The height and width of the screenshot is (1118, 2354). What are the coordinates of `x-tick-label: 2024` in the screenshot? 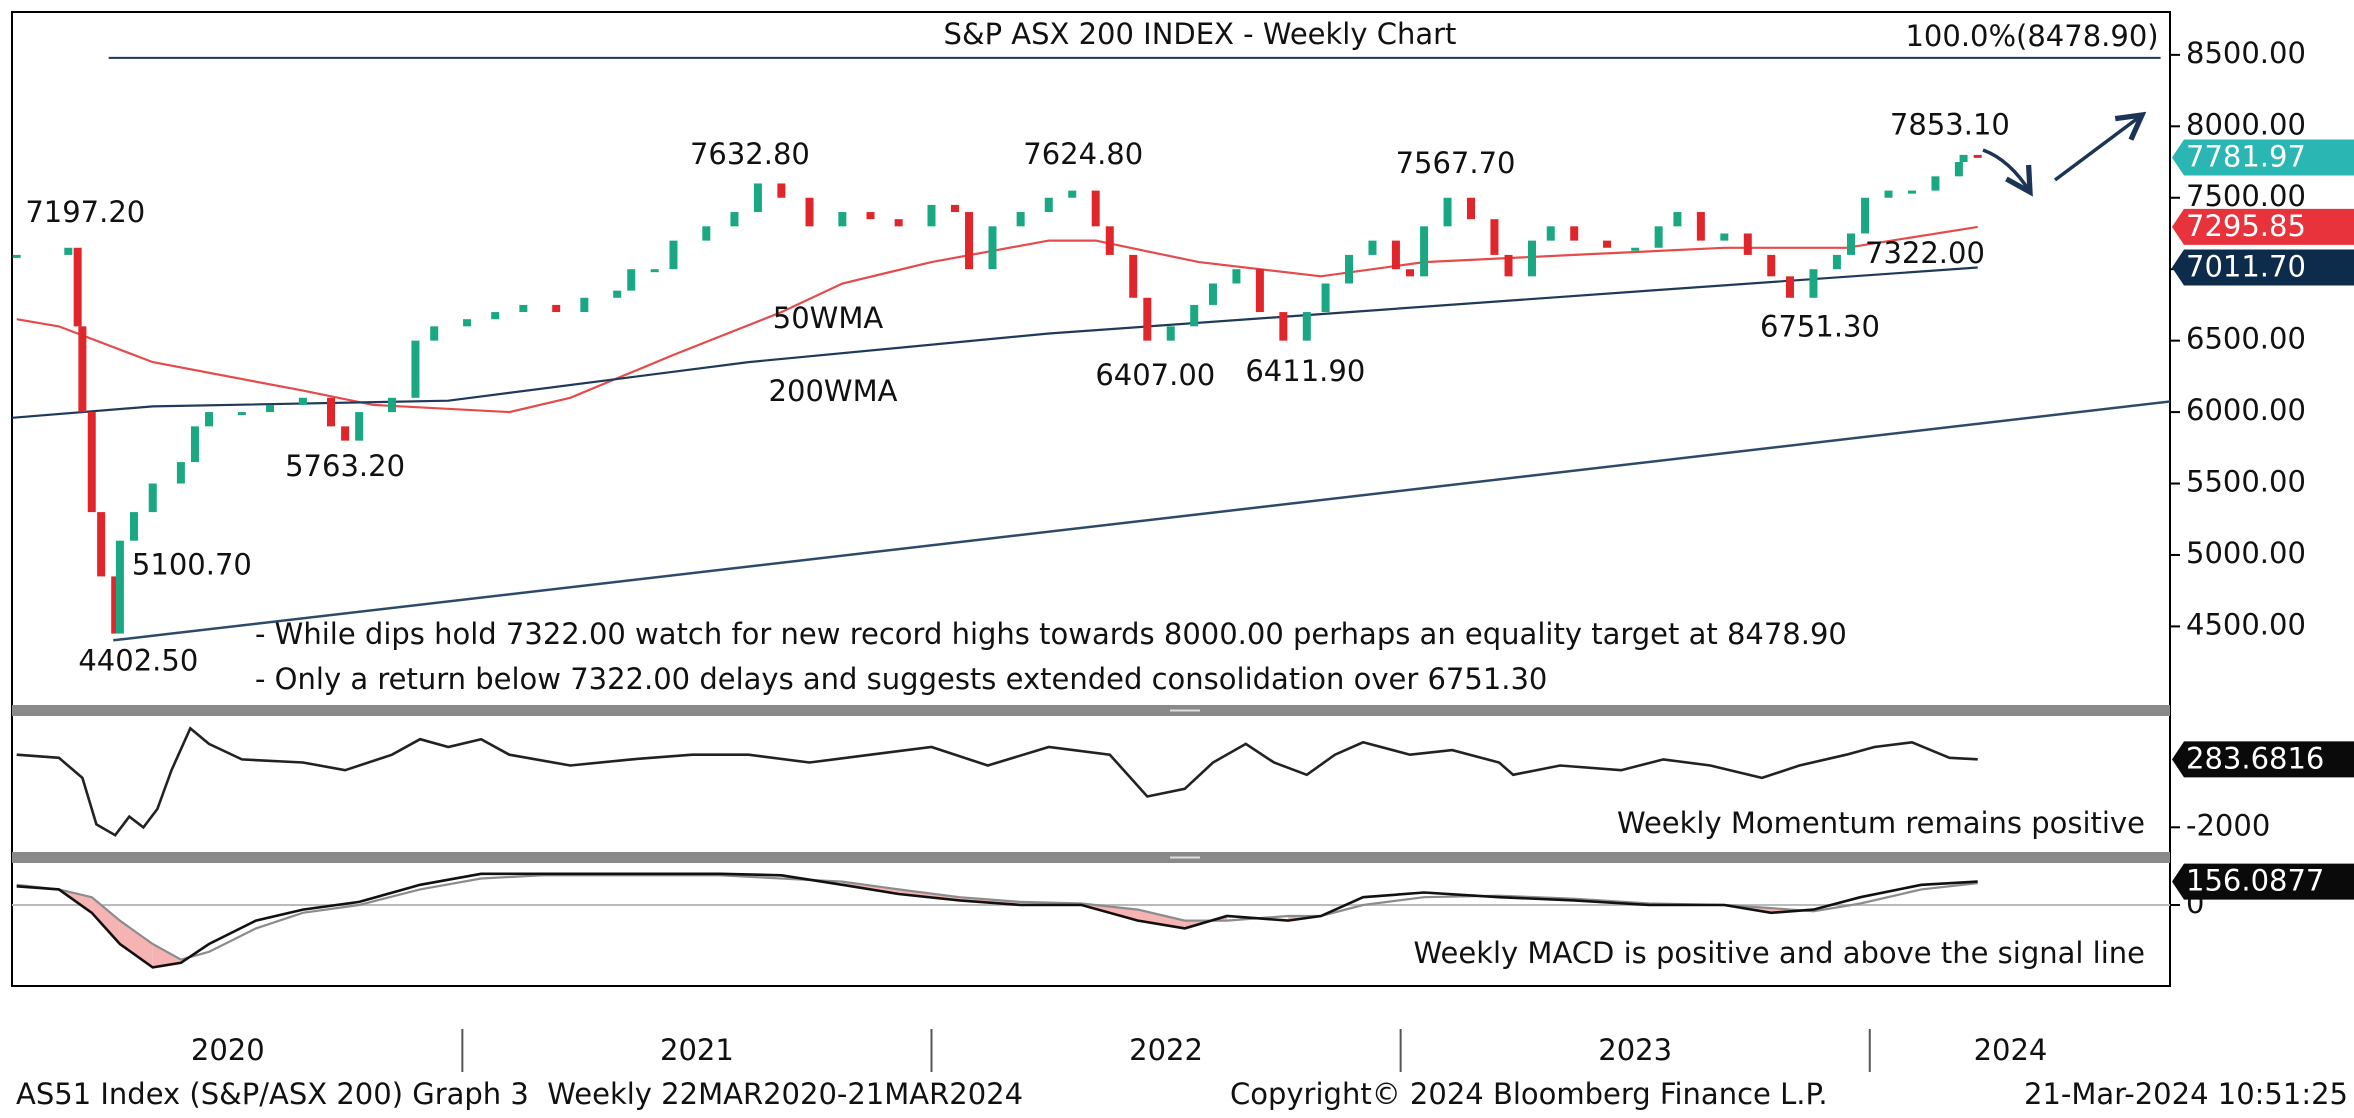 It's located at (2011, 1050).